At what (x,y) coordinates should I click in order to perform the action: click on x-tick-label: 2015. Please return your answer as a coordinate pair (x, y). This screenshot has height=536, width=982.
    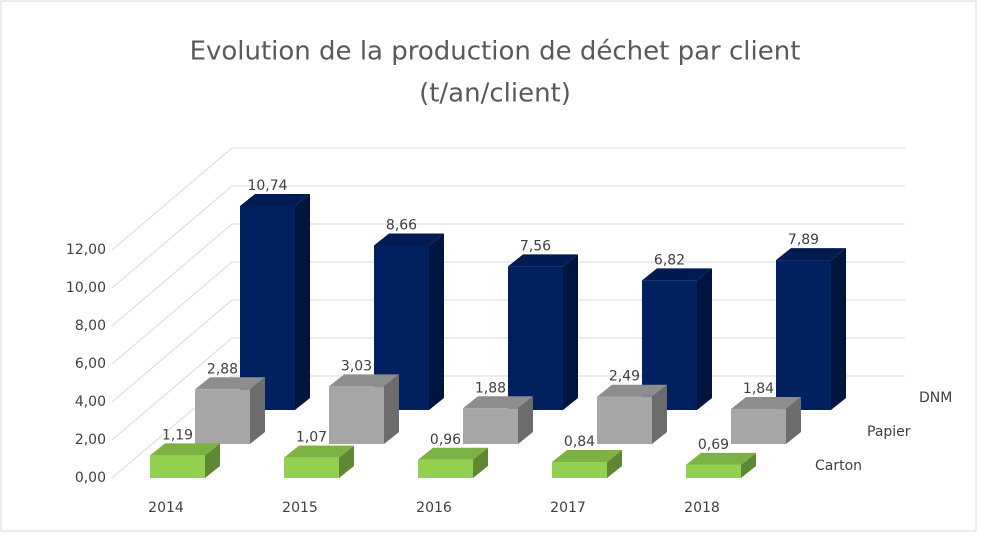
    Looking at the image, I should click on (300, 508).